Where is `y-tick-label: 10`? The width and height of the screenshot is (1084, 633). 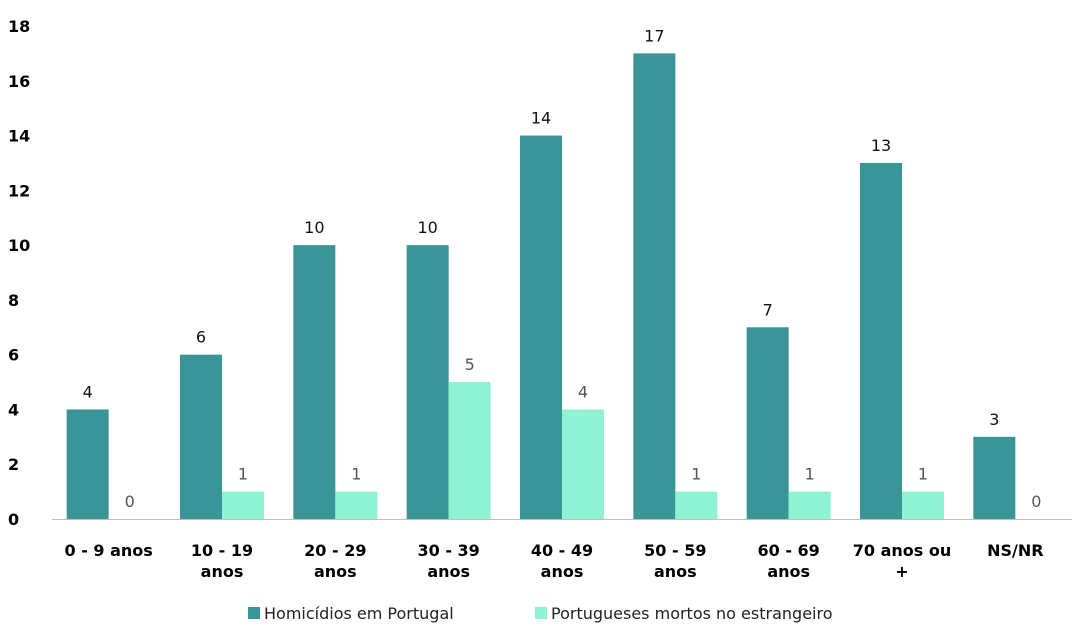
y-tick-label: 10 is located at coordinates (19, 245).